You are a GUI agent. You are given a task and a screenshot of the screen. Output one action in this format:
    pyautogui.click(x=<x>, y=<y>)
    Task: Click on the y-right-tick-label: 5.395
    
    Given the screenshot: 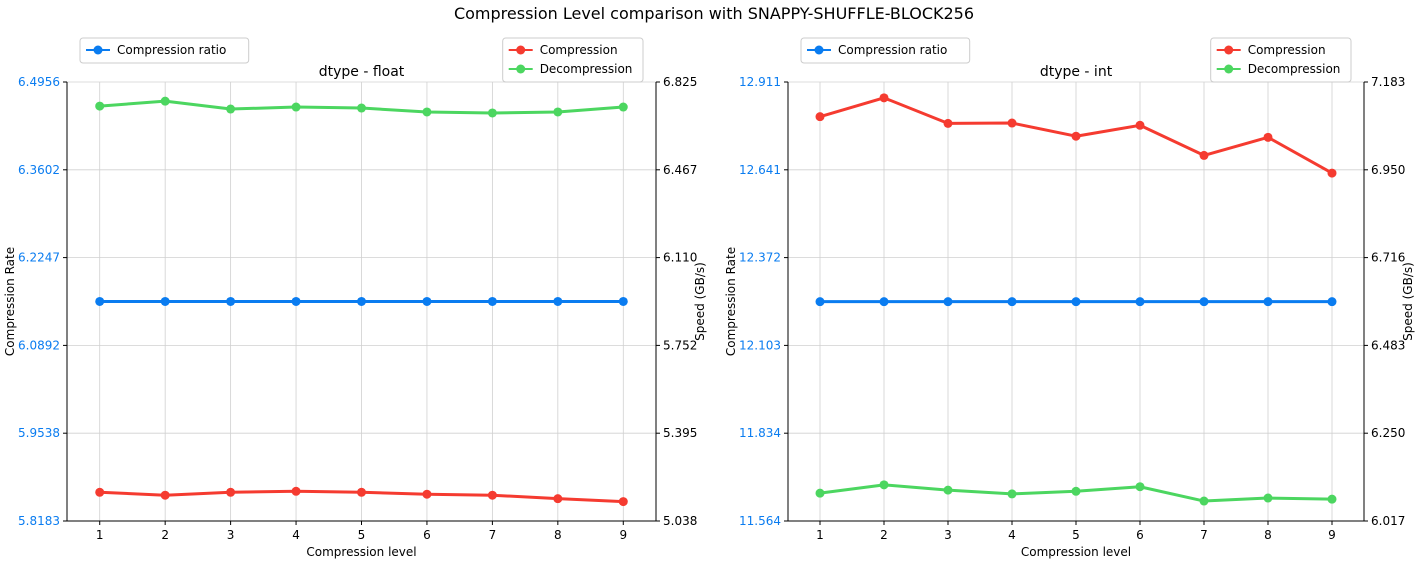 What is the action you would take?
    pyautogui.click(x=680, y=433)
    